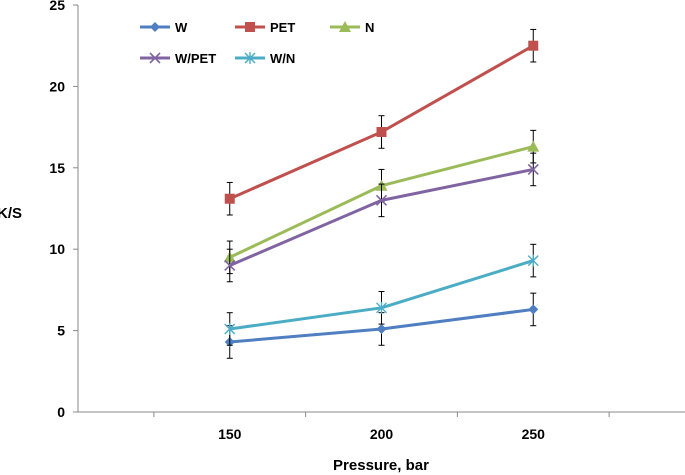 The width and height of the screenshot is (685, 475). What do you see at coordinates (352, 27) in the screenshot?
I see `legend-item-n: N` at bounding box center [352, 27].